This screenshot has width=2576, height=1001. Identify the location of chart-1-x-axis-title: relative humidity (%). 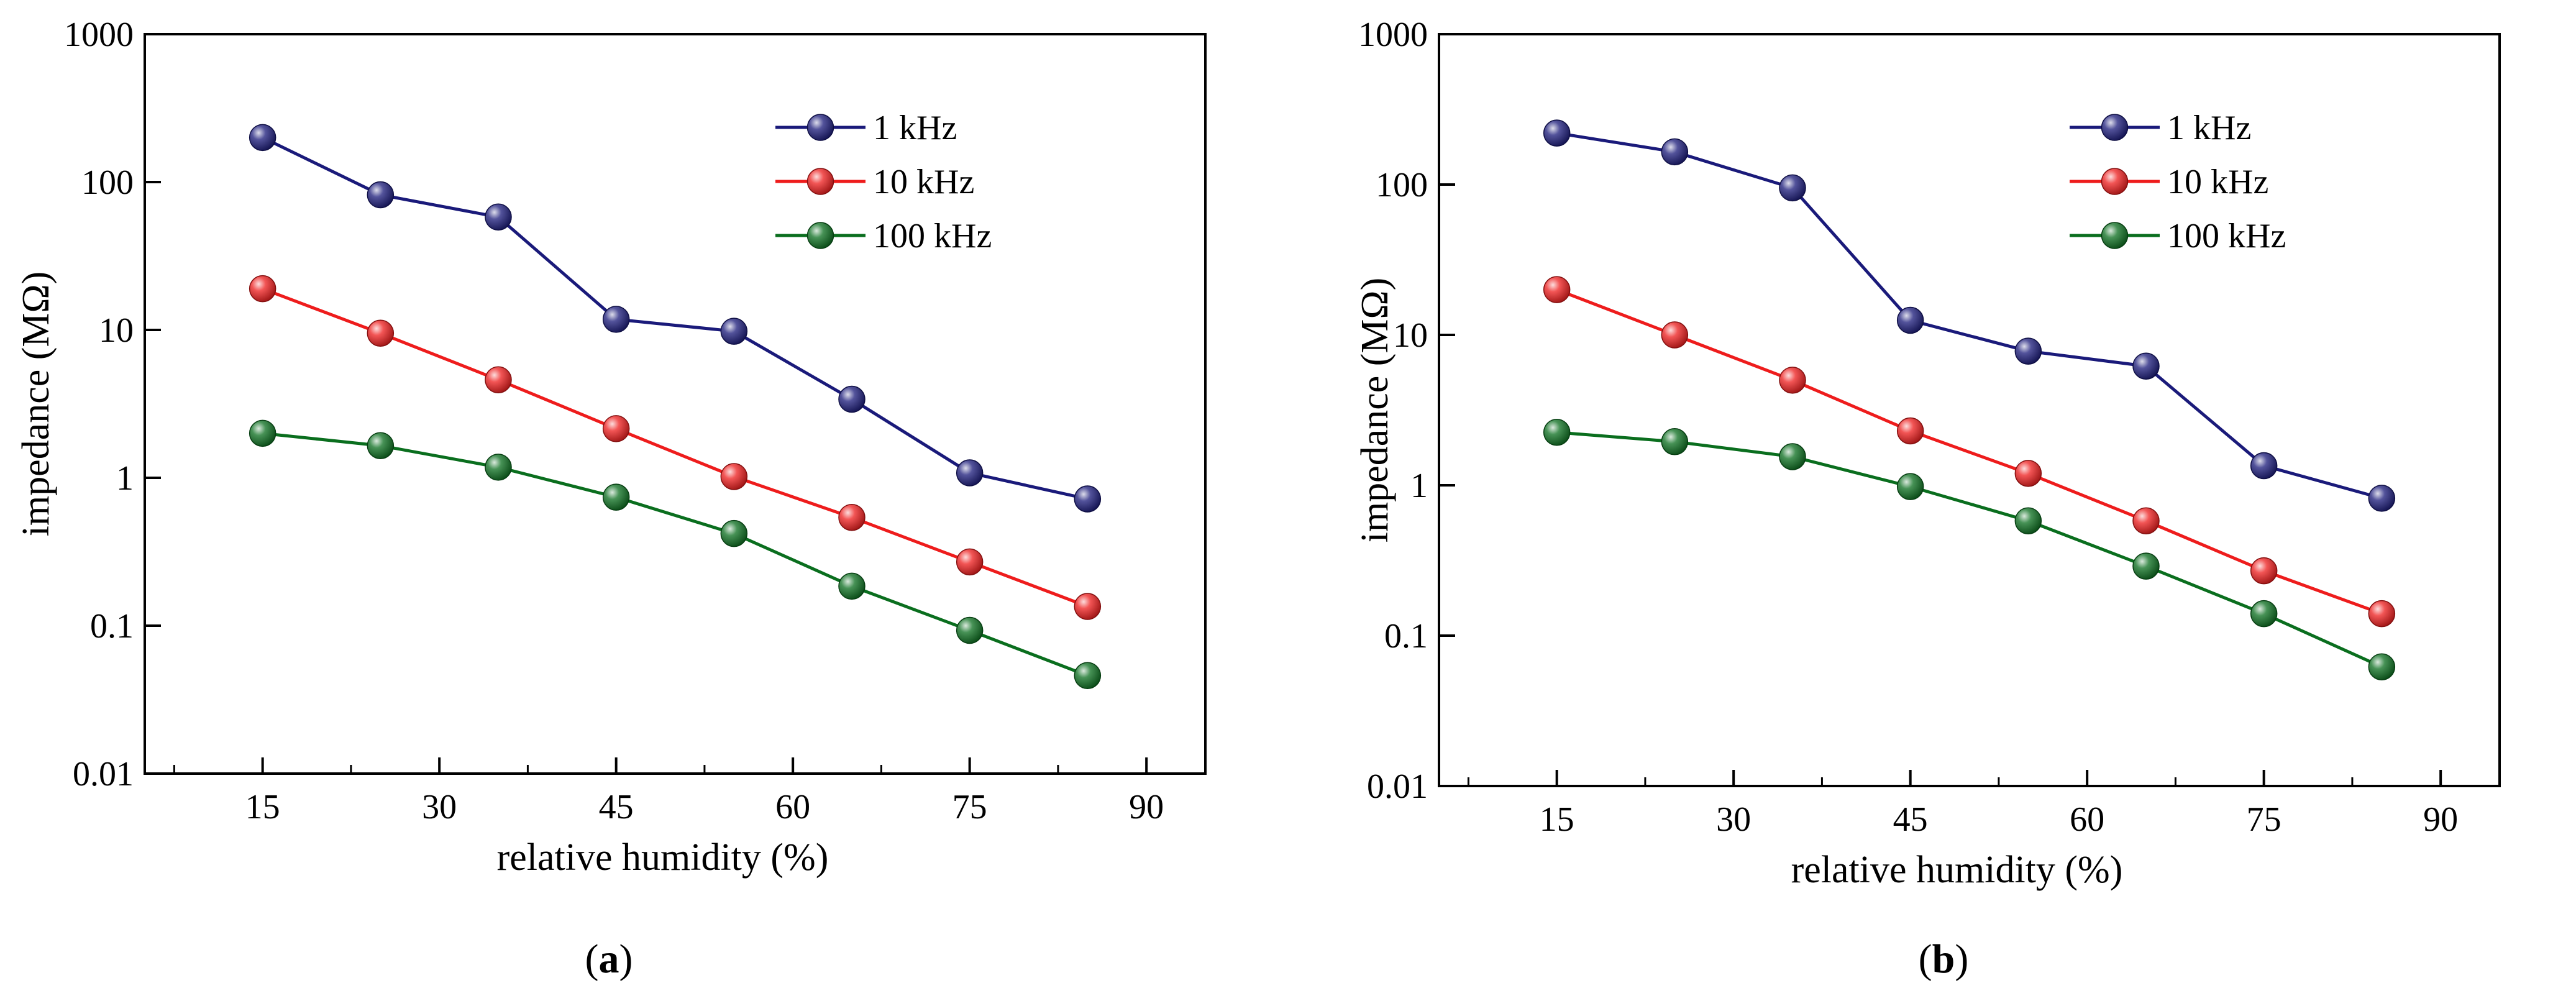
(1957, 870).